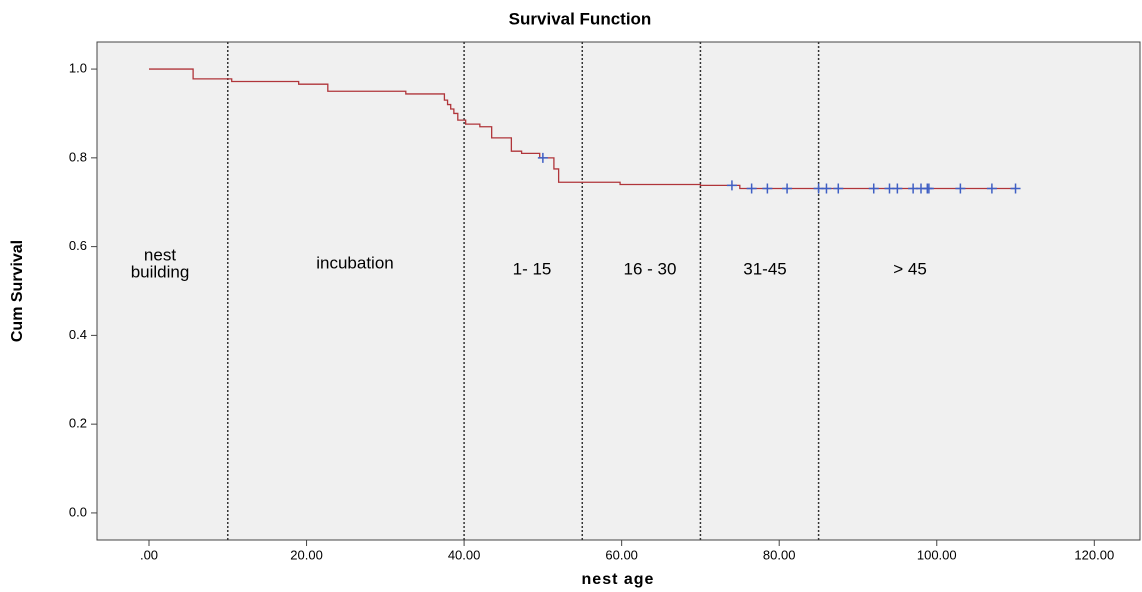 Image resolution: width=1142 pixels, height=592 pixels. I want to click on chart-title: Survival Function, so click(580, 18).